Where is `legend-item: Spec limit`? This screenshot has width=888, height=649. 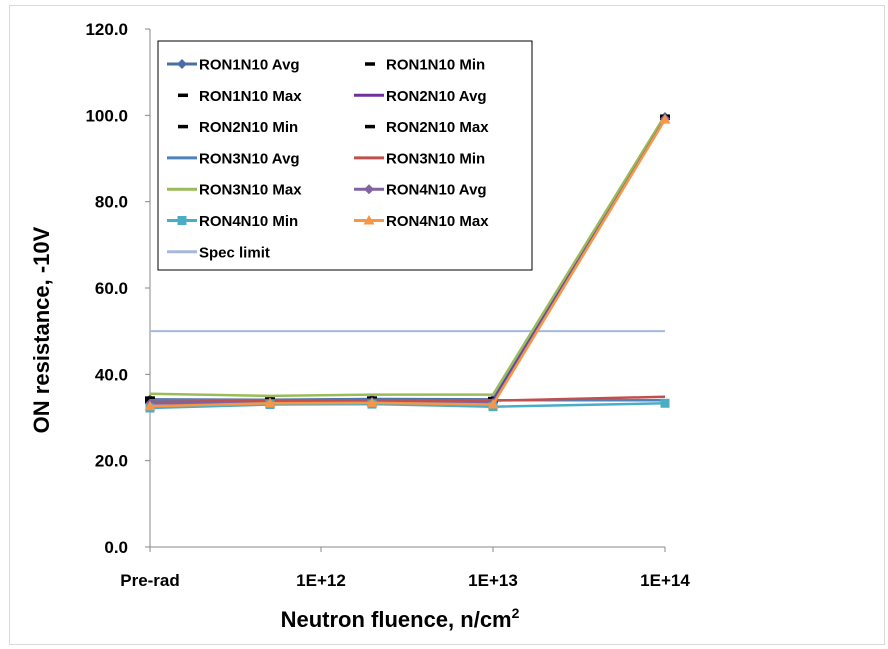 legend-item: Spec limit is located at coordinates (218, 252).